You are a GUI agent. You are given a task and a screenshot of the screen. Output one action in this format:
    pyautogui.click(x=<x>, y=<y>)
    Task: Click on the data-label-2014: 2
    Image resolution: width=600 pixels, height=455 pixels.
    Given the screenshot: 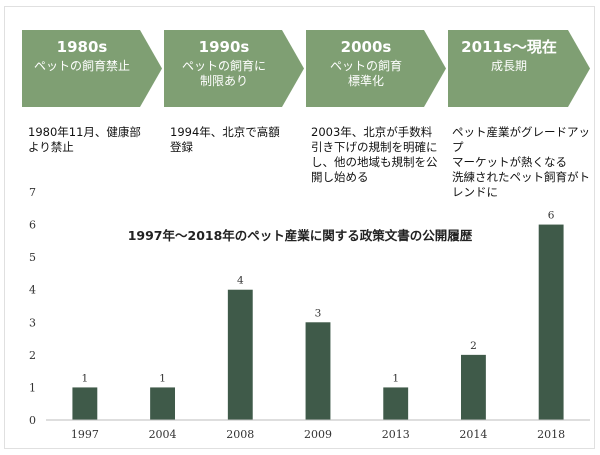 What is the action you would take?
    pyautogui.click(x=473, y=346)
    